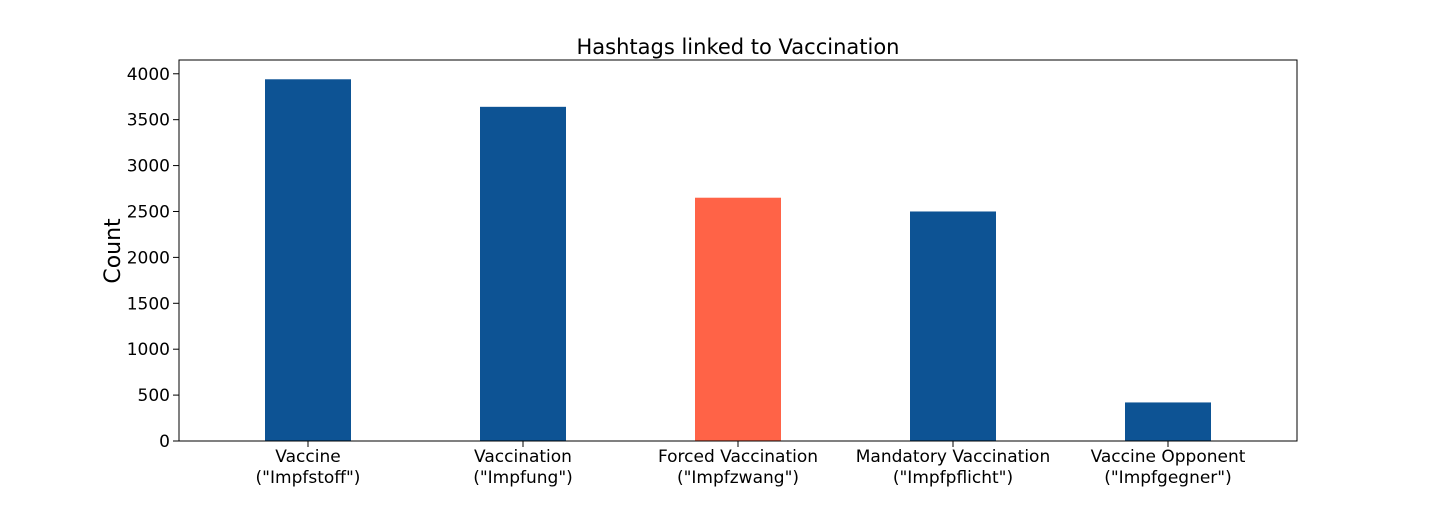 The image size is (1440, 508). Describe the element at coordinates (148, 304) in the screenshot. I see `y-tick-label-3: 1500` at that location.